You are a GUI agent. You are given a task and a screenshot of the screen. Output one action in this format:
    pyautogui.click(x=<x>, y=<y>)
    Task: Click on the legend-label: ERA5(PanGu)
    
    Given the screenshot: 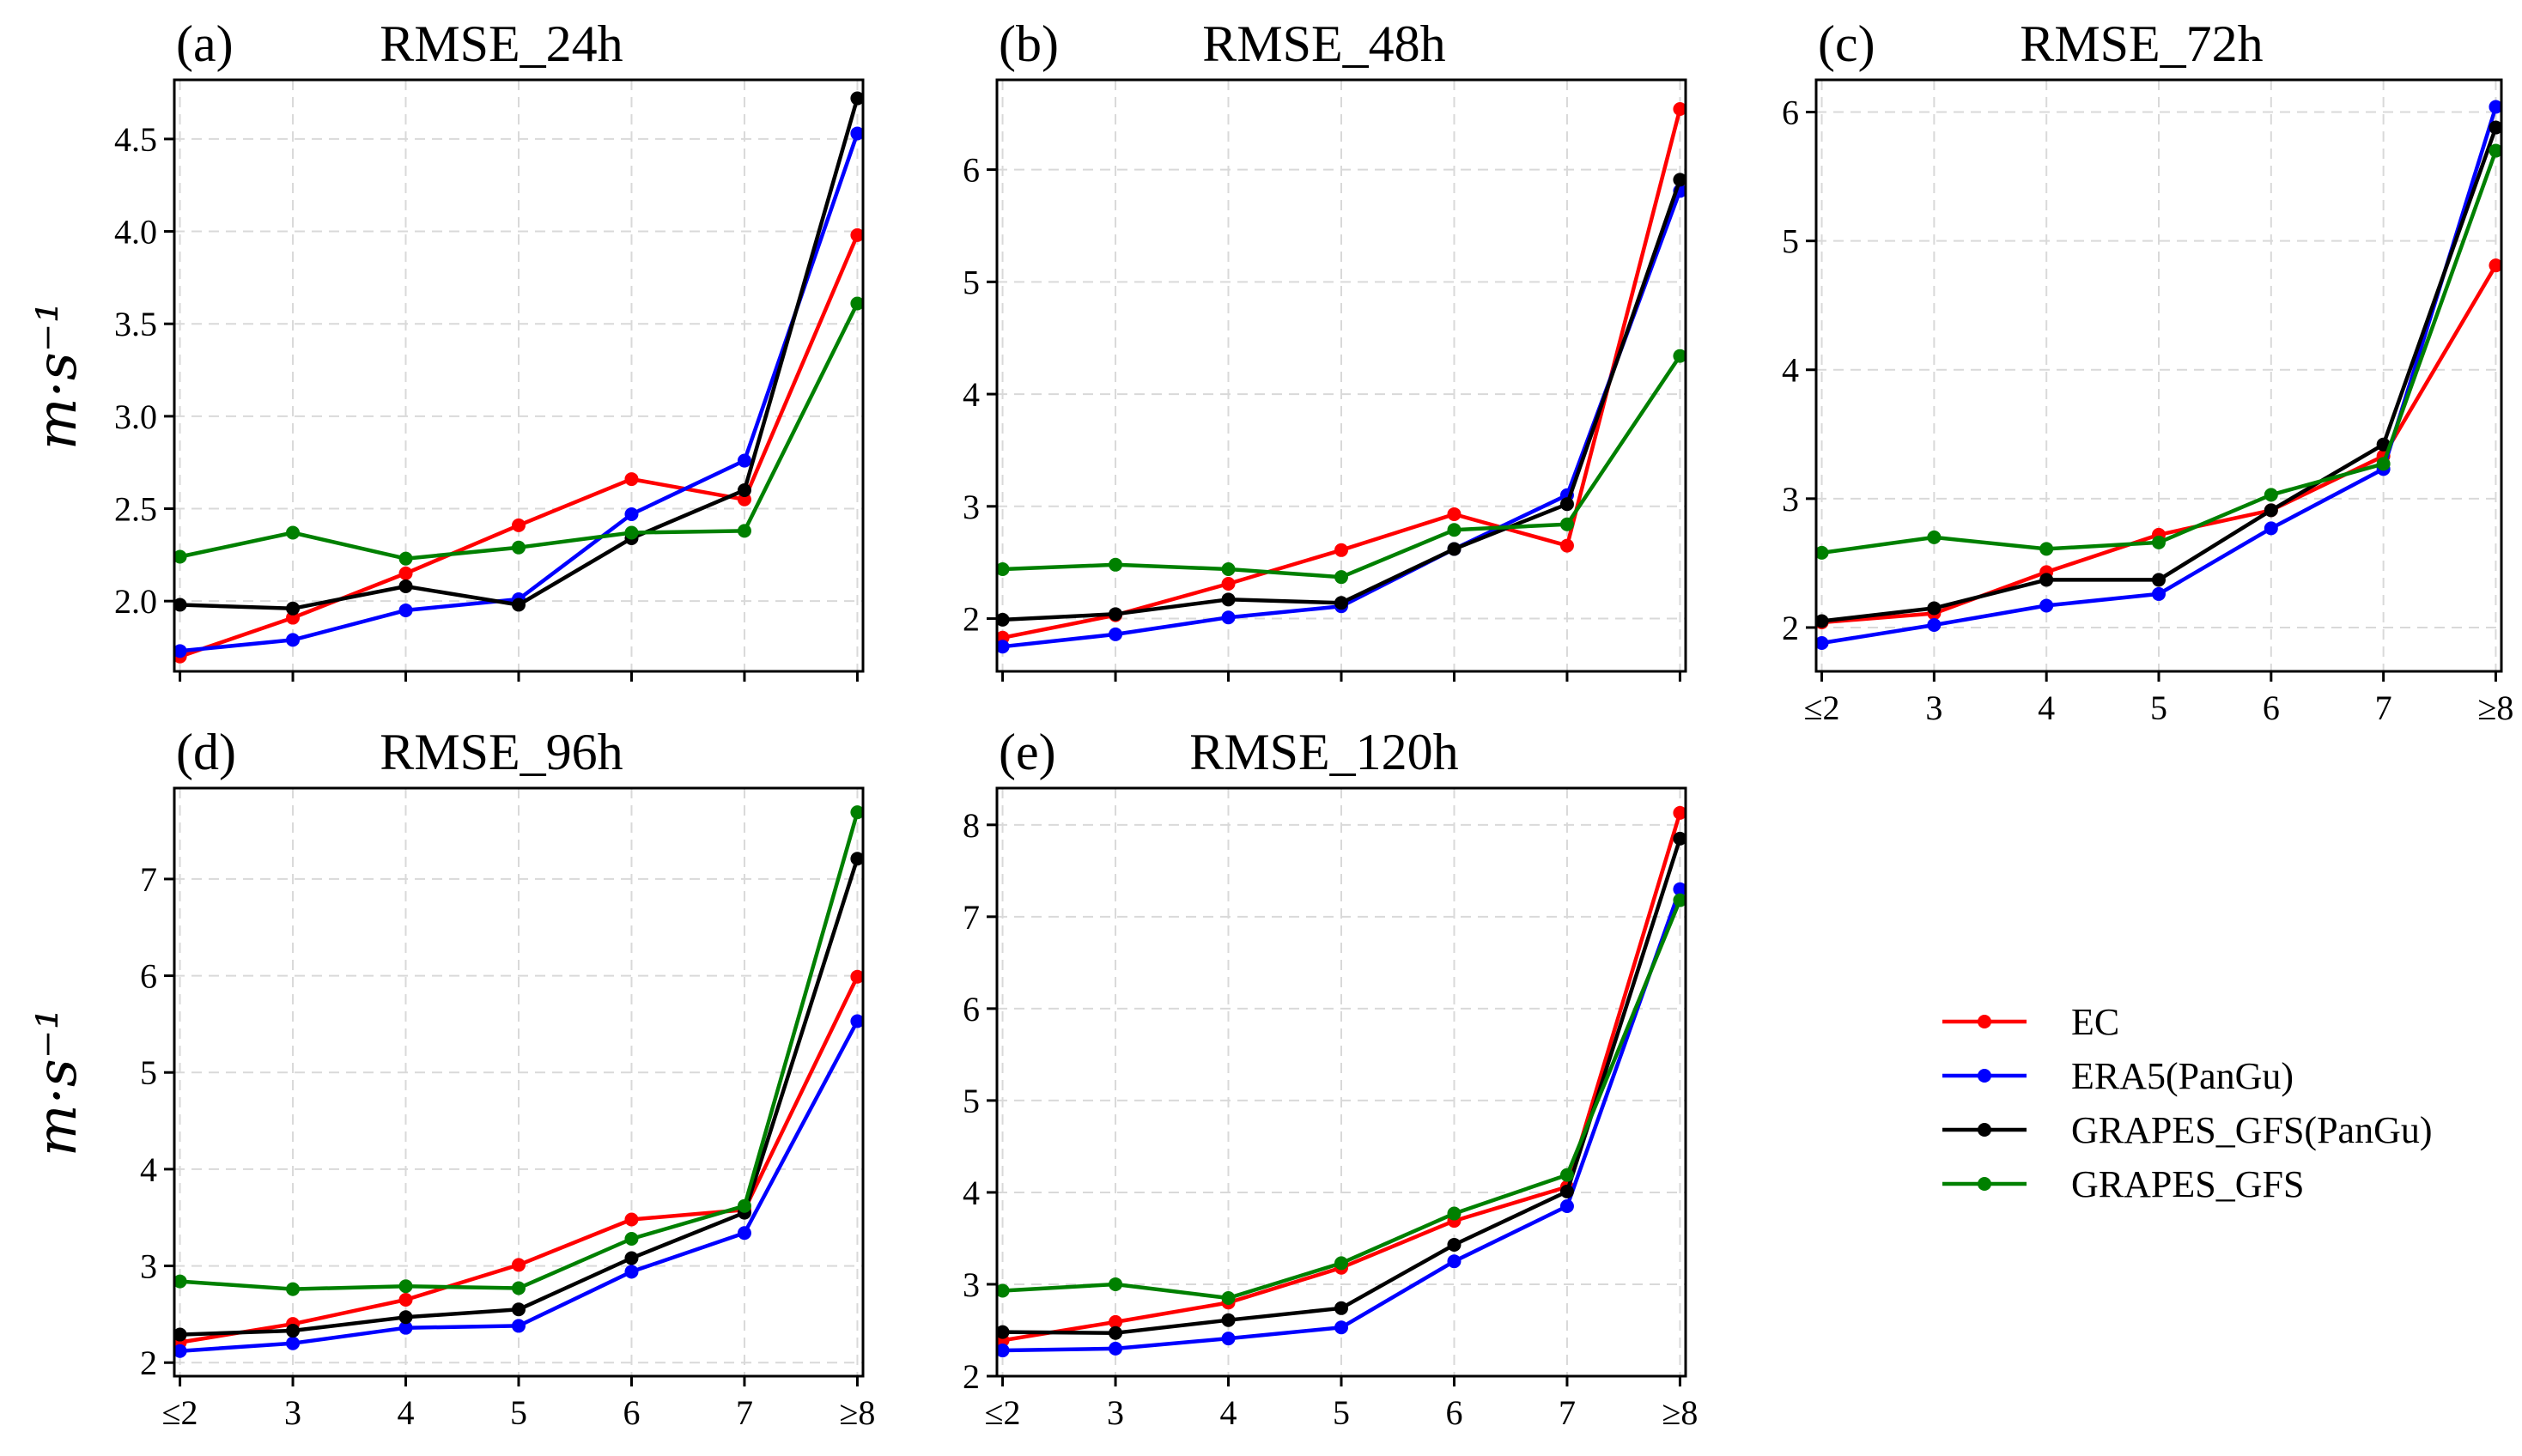 What is the action you would take?
    pyautogui.click(x=2183, y=1076)
    